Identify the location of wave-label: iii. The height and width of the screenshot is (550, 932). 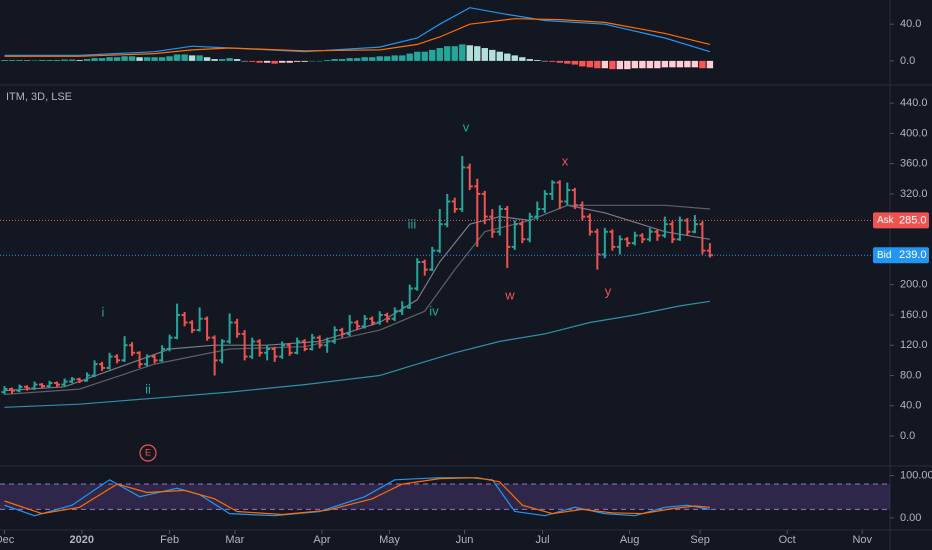
(412, 223).